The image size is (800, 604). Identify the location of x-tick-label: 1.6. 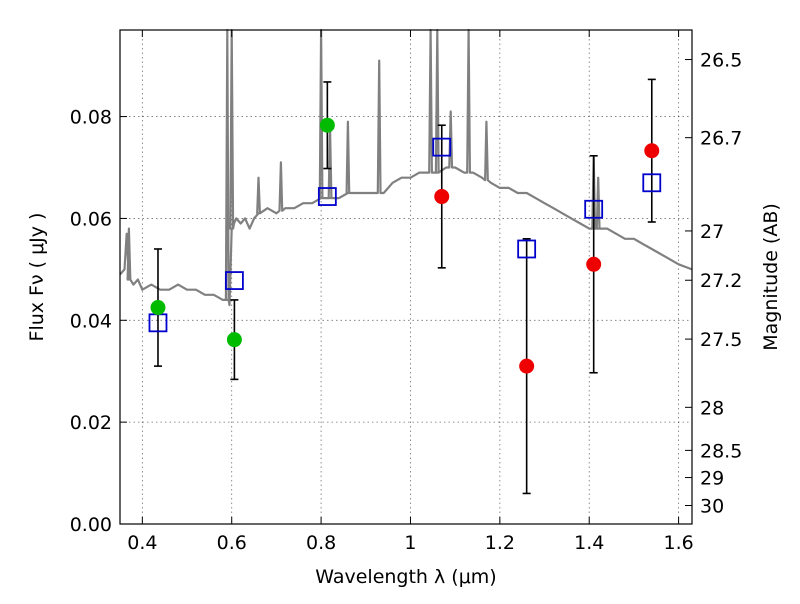
(678, 543).